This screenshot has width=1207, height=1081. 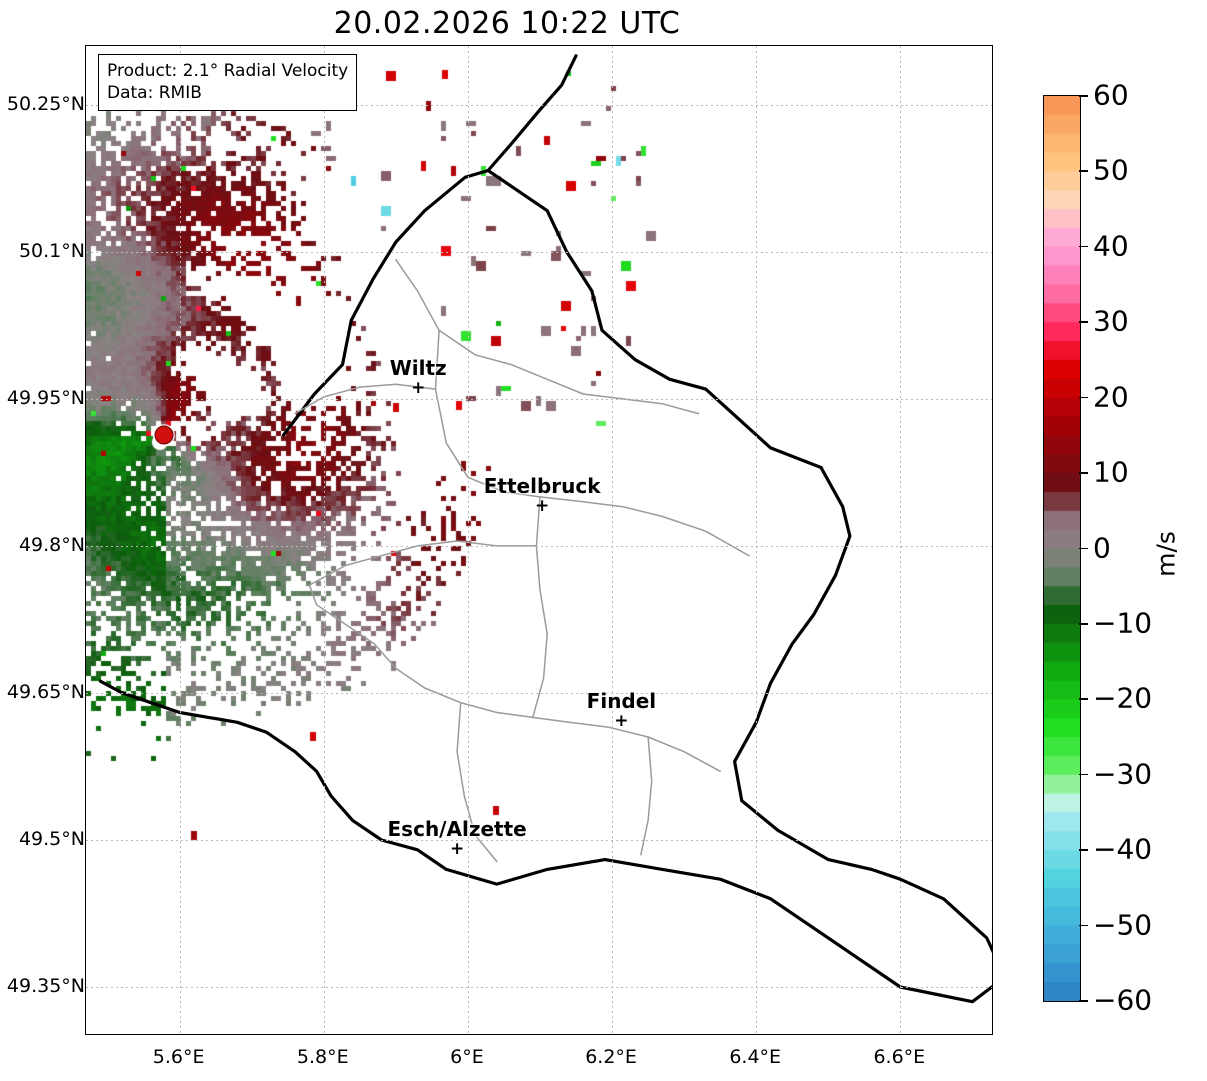 I want to click on y-axis-tick-label: 50.25°N, so click(x=45, y=103).